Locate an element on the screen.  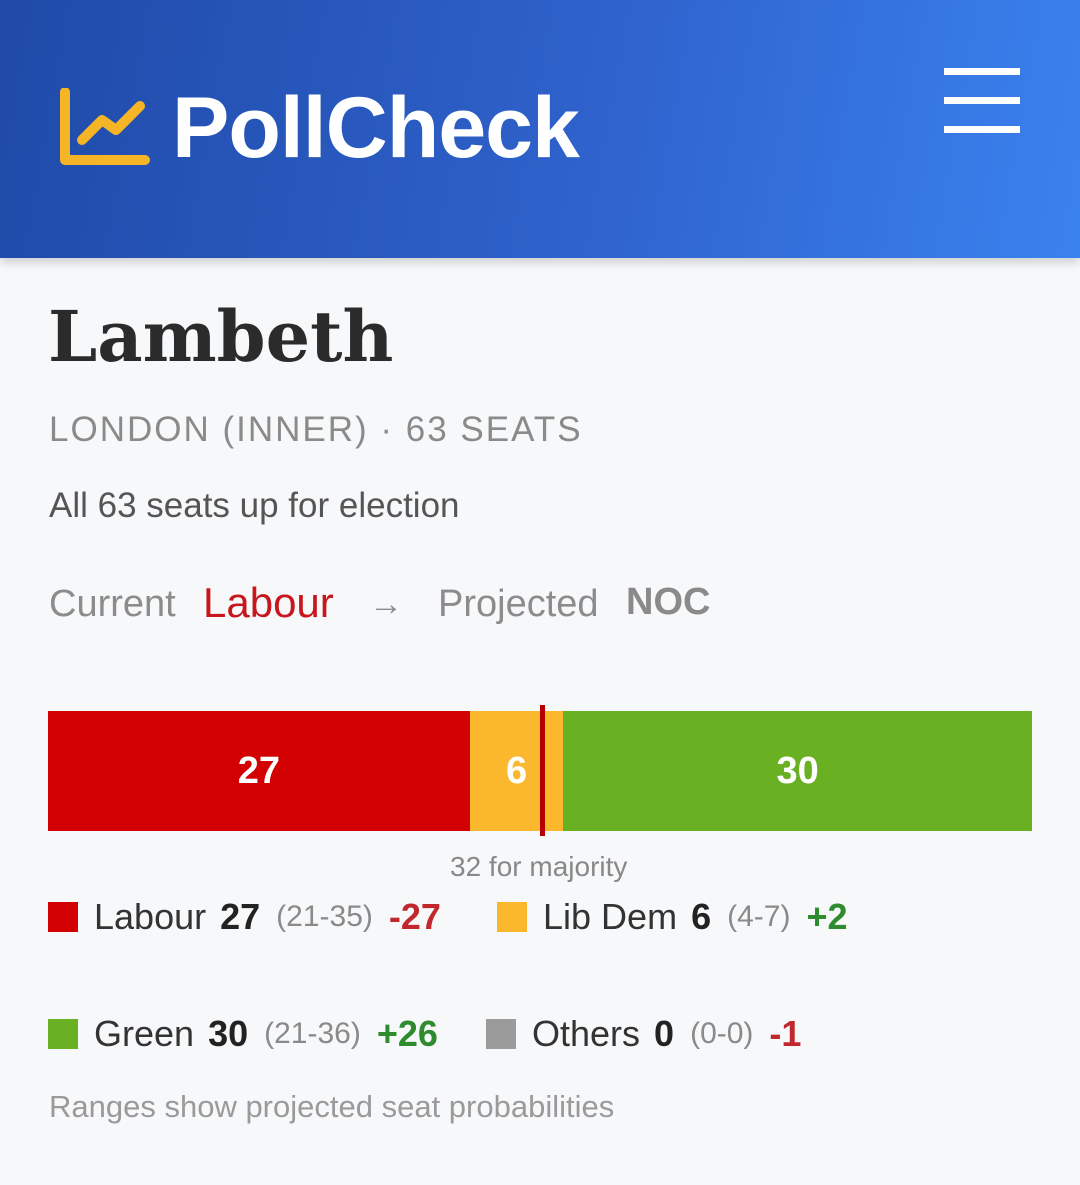
legend-range: (21-35) is located at coordinates (324, 917).